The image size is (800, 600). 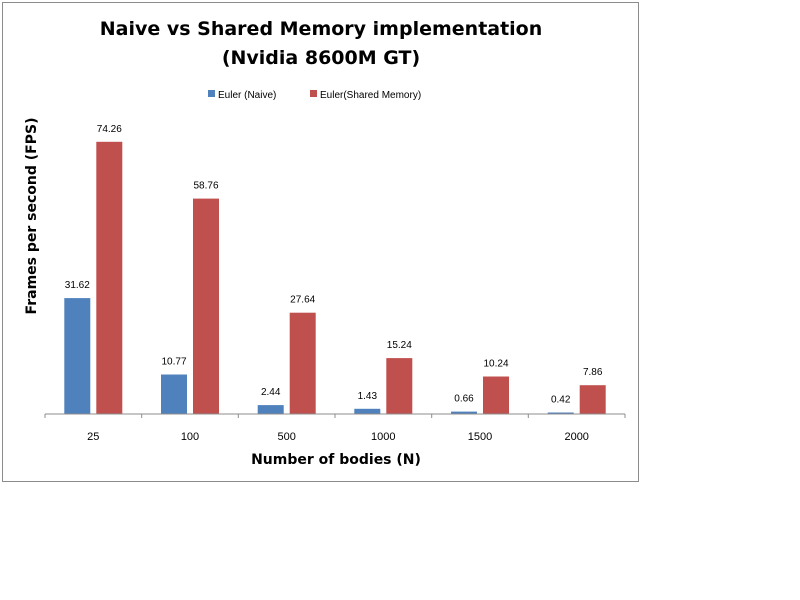 What do you see at coordinates (335, 428) in the screenshot?
I see `x-tick-labels: 25 100 500 1000 1500 2000` at bounding box center [335, 428].